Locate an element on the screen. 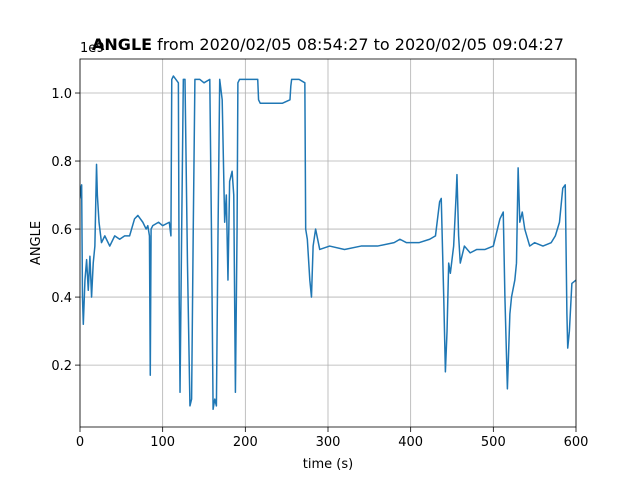 This screenshot has width=640, height=480. x-tick-label: 600 is located at coordinates (576, 442).